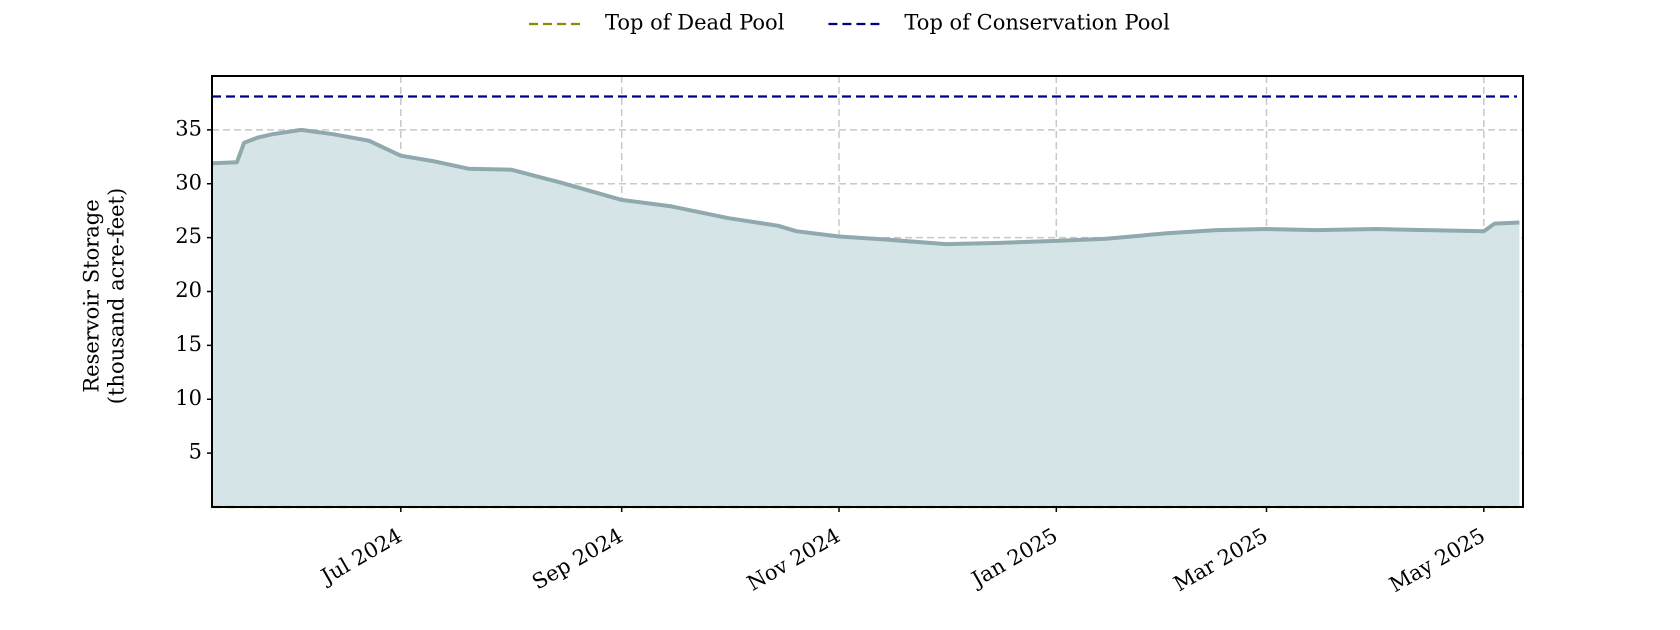  What do you see at coordinates (695, 23) in the screenshot?
I see `legend-label: Top of Dead Pool` at bounding box center [695, 23].